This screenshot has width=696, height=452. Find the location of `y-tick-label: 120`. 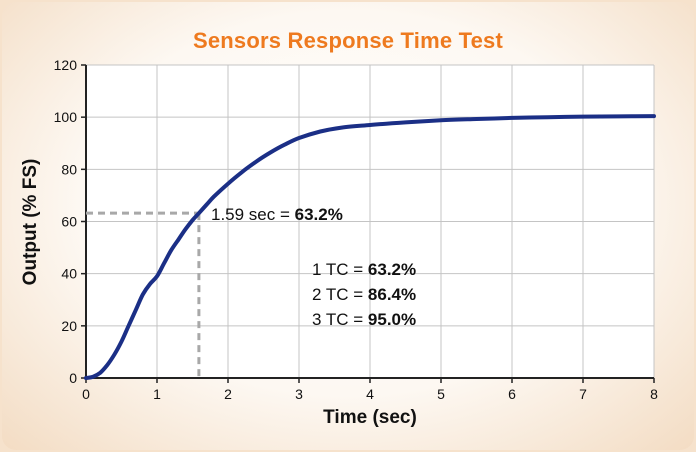

y-tick-label: 120 is located at coordinates (66, 65).